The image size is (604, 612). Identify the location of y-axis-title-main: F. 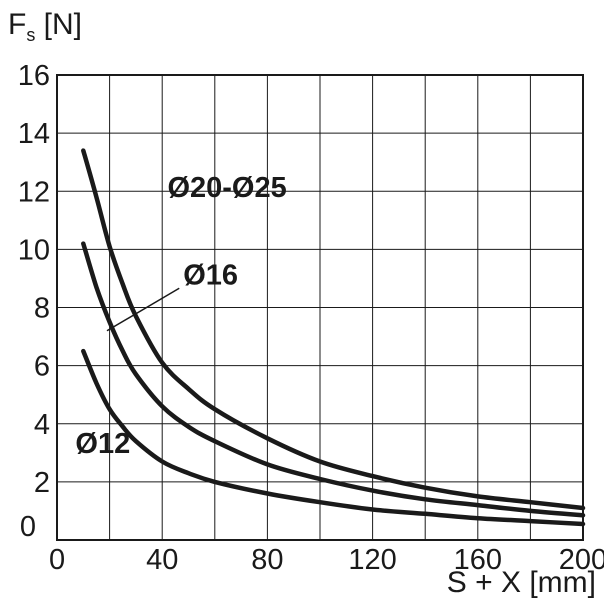
(17, 24).